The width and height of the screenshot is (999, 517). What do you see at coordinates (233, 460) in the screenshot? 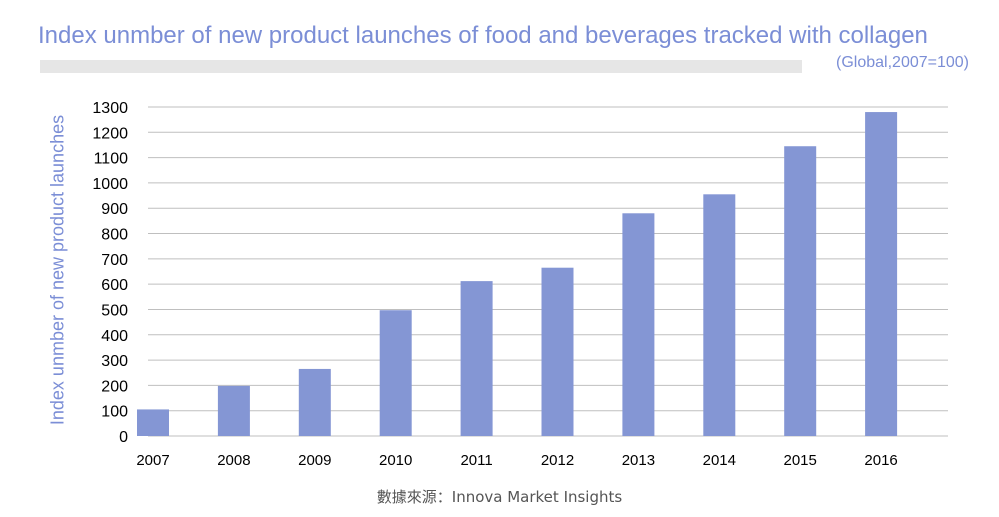
I see `x-tick-label: 2008` at bounding box center [233, 460].